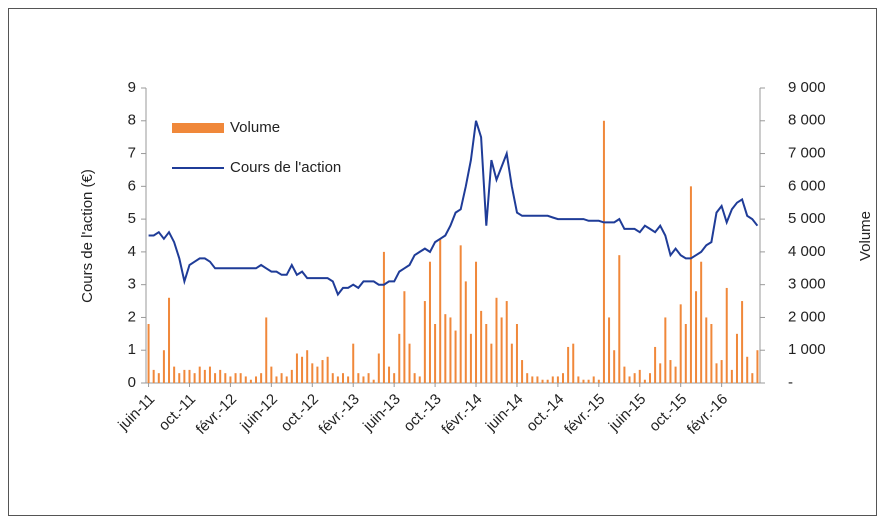 The height and width of the screenshot is (529, 886). I want to click on y-axis-label: Cours de l'action (€), so click(87, 236).